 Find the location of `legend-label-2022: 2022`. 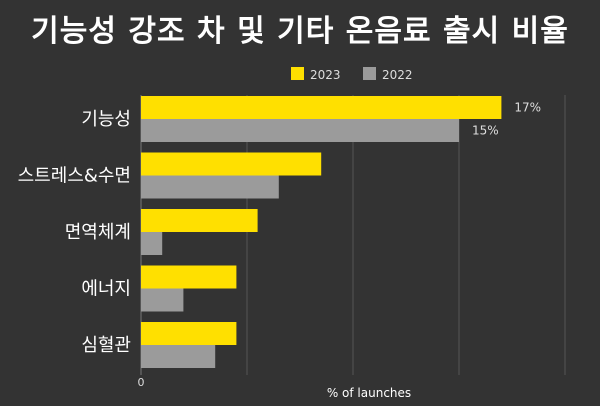

legend-label-2022: 2022 is located at coordinates (397, 75).